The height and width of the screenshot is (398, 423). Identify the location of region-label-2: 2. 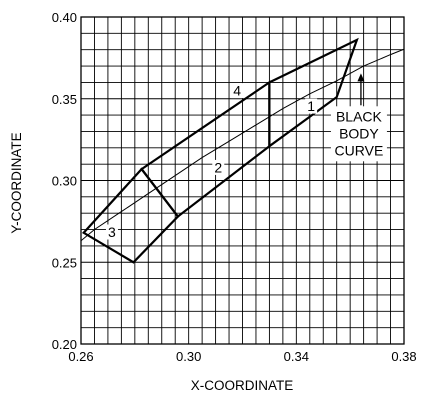
(218, 167).